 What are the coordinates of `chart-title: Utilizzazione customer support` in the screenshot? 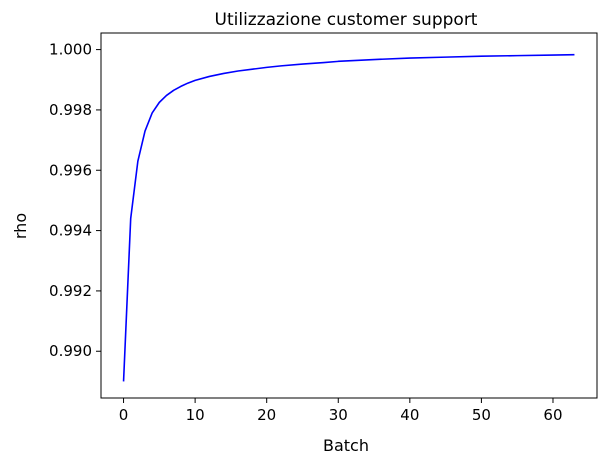 It's located at (346, 20).